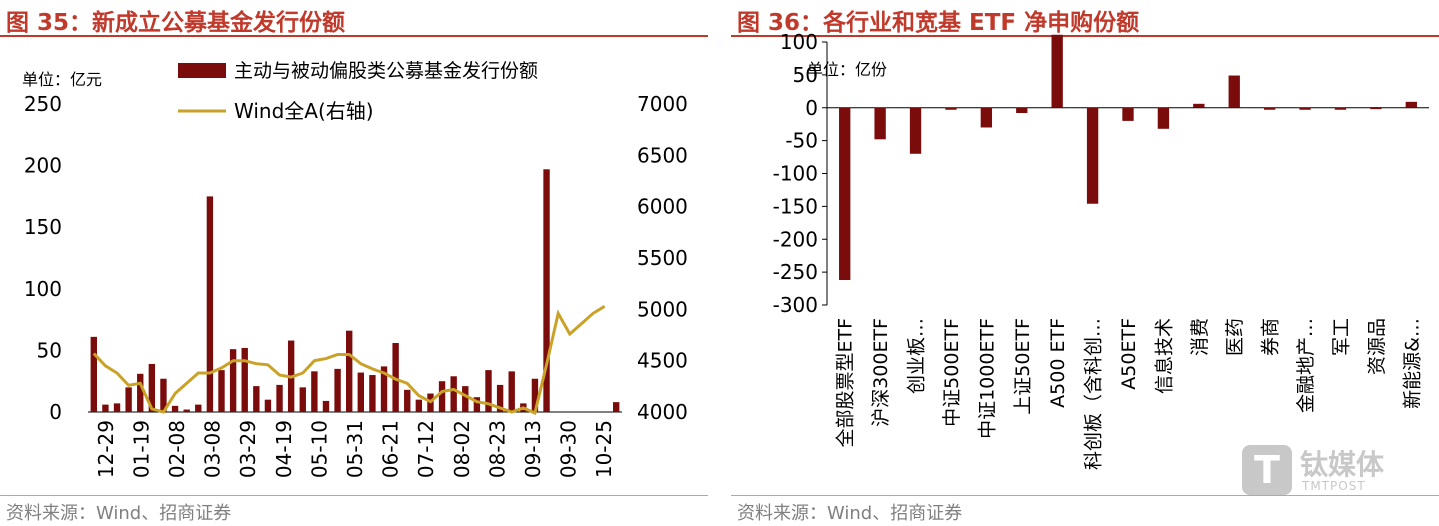 The image size is (1439, 526). Describe the element at coordinates (43, 289) in the screenshot. I see `y-left-tick-label: 100` at that location.